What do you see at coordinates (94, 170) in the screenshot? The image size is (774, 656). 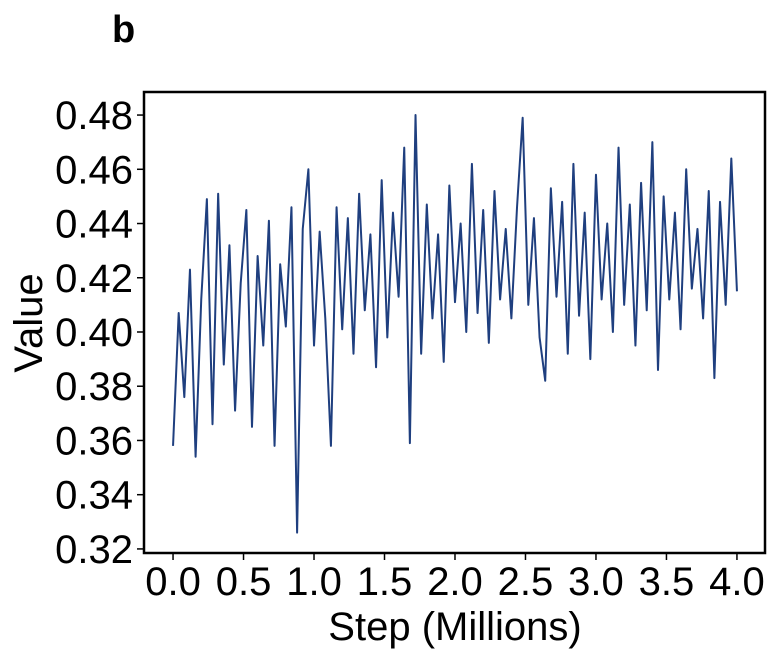 I see `y-tick-label: 0.46` at bounding box center [94, 170].